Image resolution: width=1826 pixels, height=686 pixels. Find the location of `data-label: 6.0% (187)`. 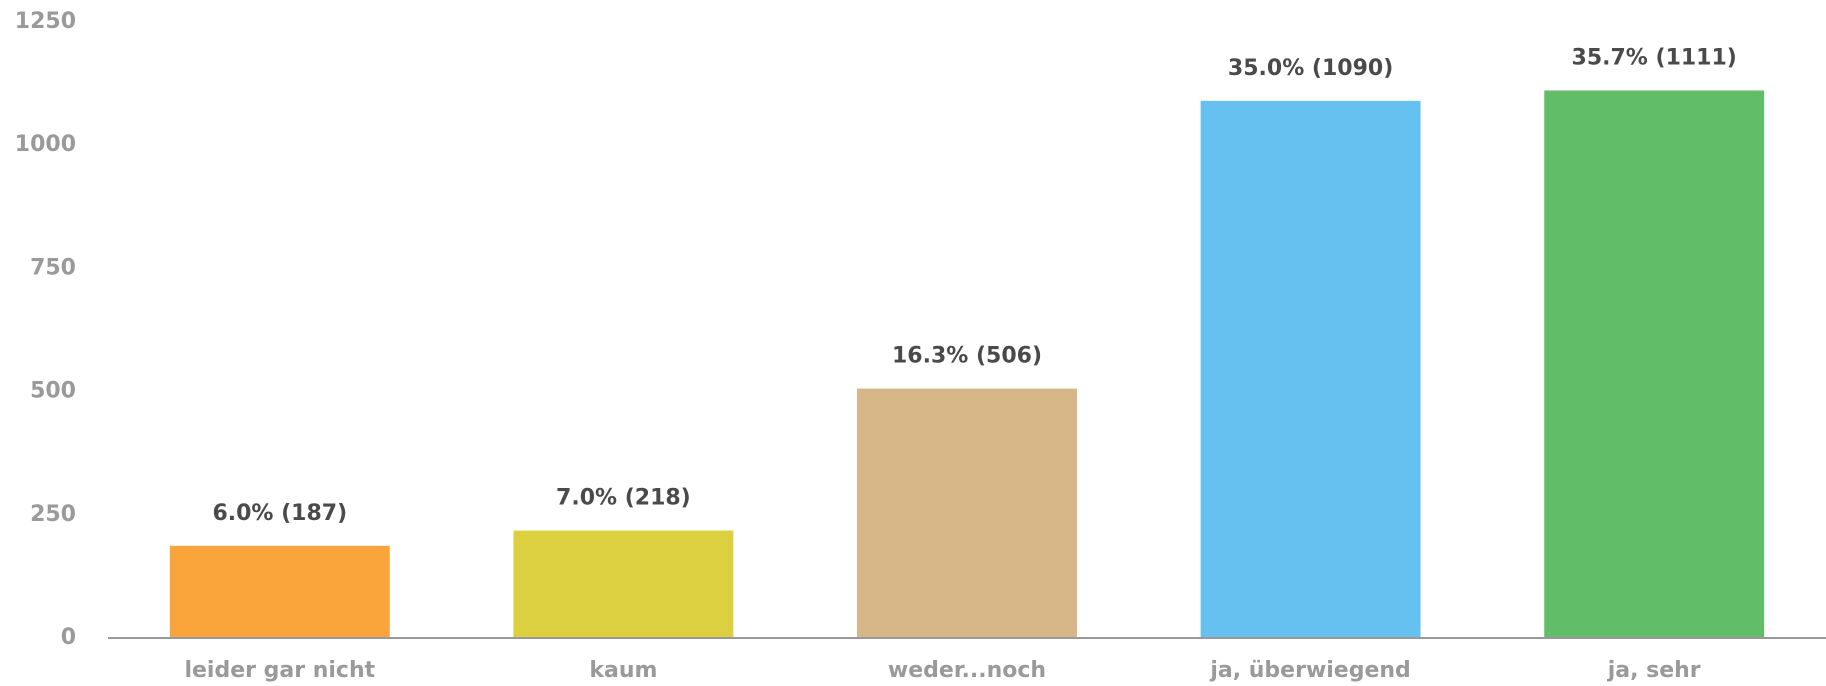

data-label: 6.0% (187) is located at coordinates (279, 513).